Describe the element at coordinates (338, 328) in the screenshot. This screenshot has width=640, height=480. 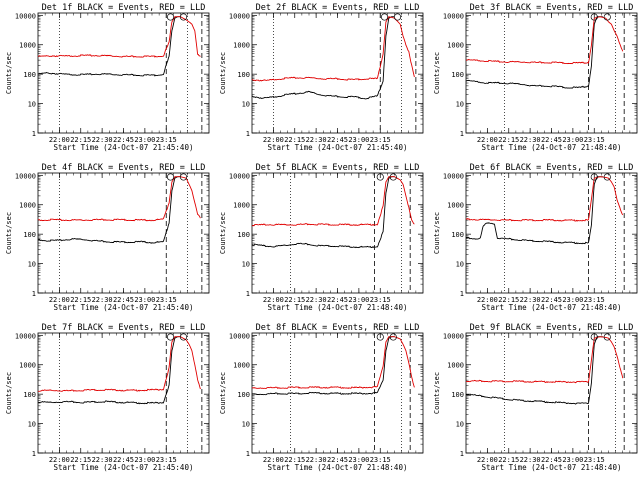
I see `chart-title: Det 8f BLACK = Events, RED = LLD` at that location.